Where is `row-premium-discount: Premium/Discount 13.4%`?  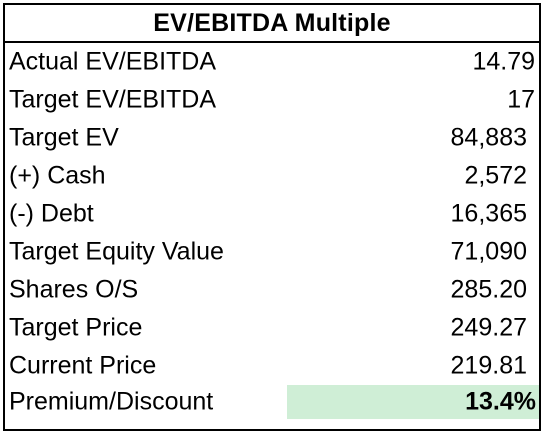
row-premium-discount: Premium/Discount 13.4% is located at coordinates (272, 402).